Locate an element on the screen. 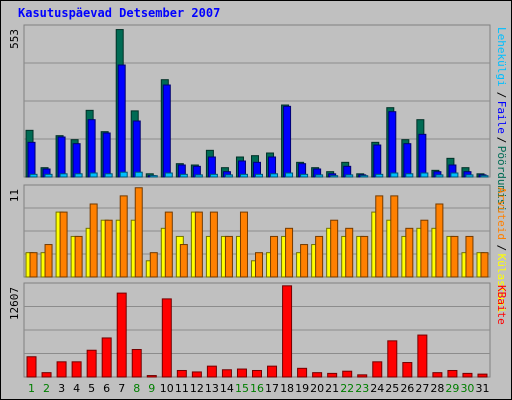 Image resolution: width=512 pixels, height=400 pixels. panel-3-y-tick-label: 12607 is located at coordinates (14, 303).